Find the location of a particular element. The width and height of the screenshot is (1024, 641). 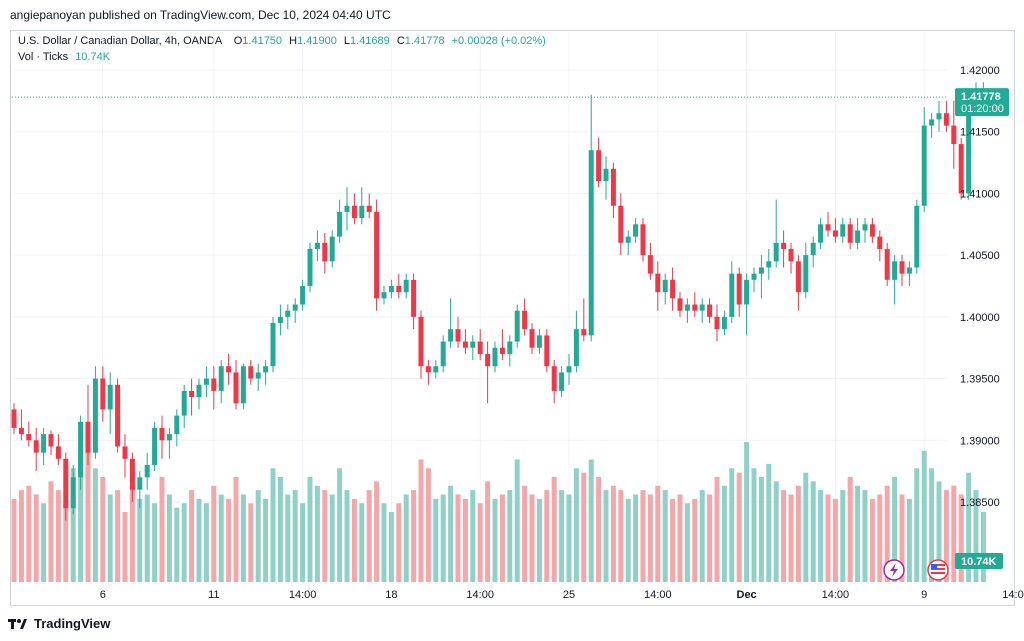

price-axis-label: 1.41000 is located at coordinates (980, 194).